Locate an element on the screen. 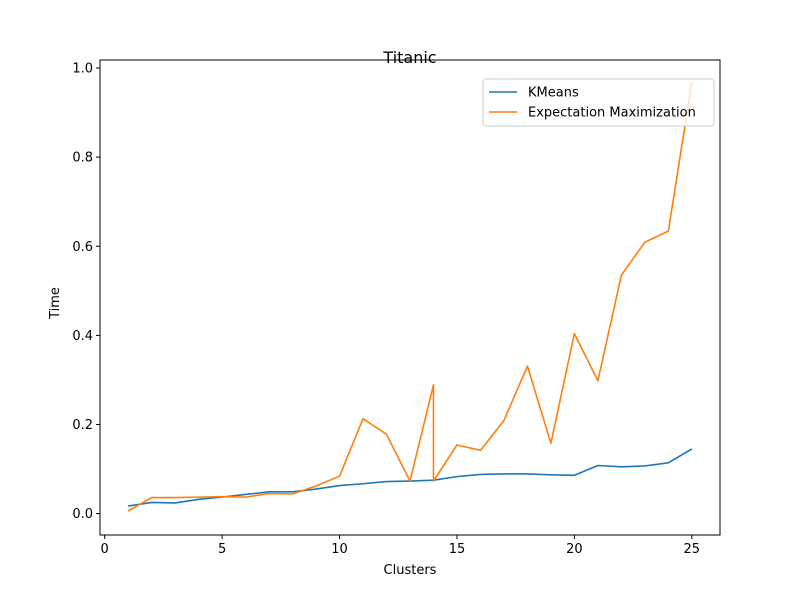 Image resolution: width=800 pixels, height=600 pixels. x-tick-label: 0 is located at coordinates (105, 549).